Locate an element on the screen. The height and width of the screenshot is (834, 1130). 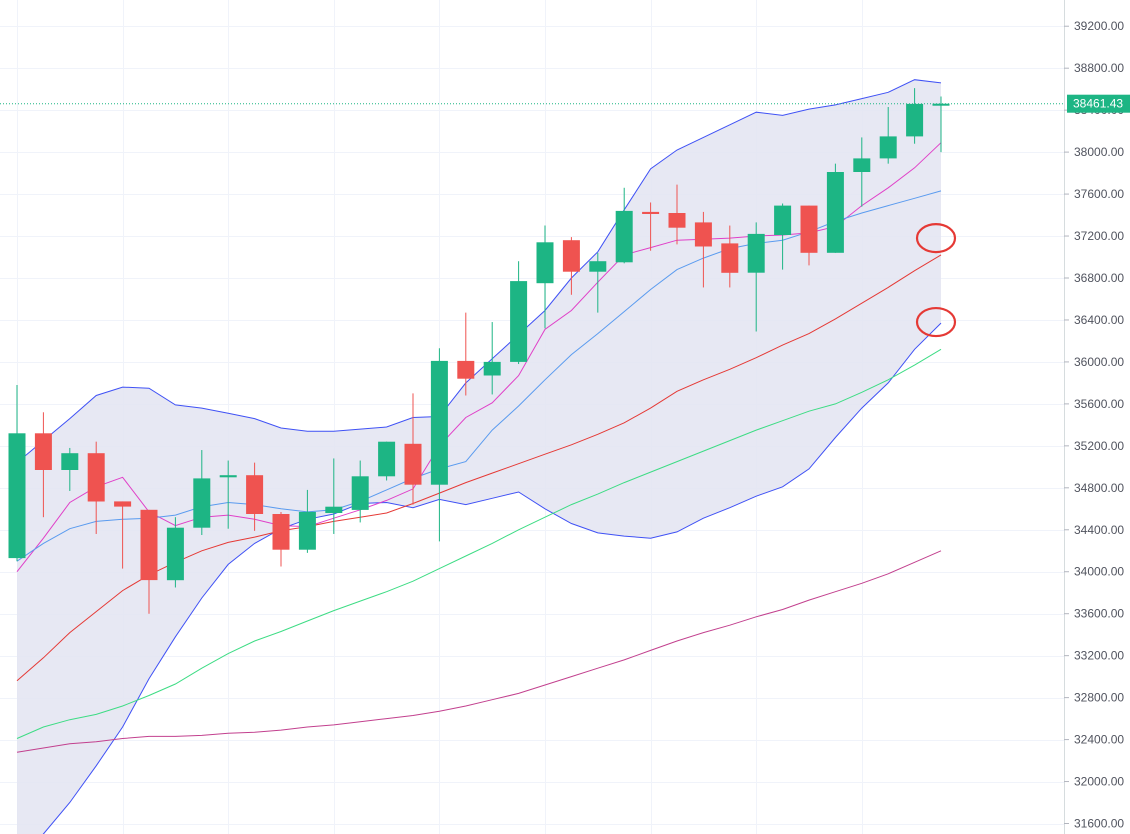
price-axis-tick-label: 37200.00 is located at coordinates (1099, 236).